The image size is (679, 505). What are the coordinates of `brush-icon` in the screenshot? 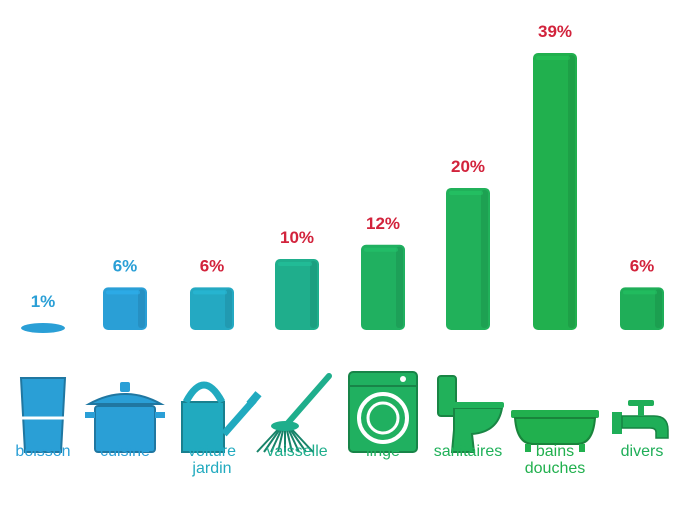 It's located at (294, 413).